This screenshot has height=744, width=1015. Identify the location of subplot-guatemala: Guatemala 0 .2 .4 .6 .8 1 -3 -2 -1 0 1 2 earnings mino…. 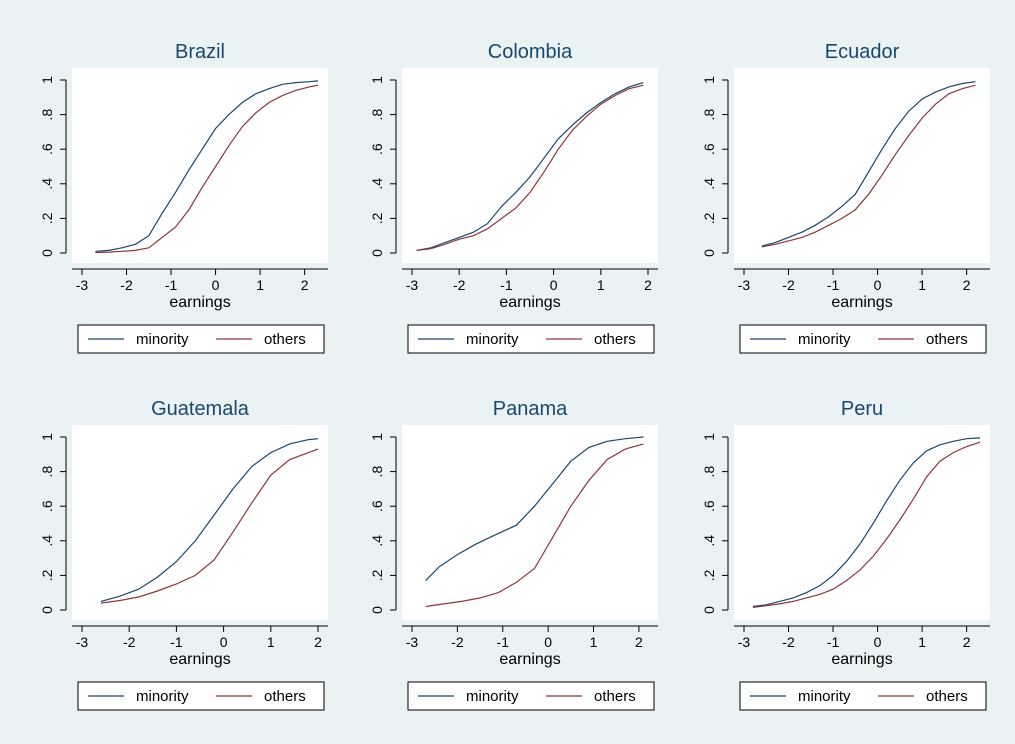
(183, 554).